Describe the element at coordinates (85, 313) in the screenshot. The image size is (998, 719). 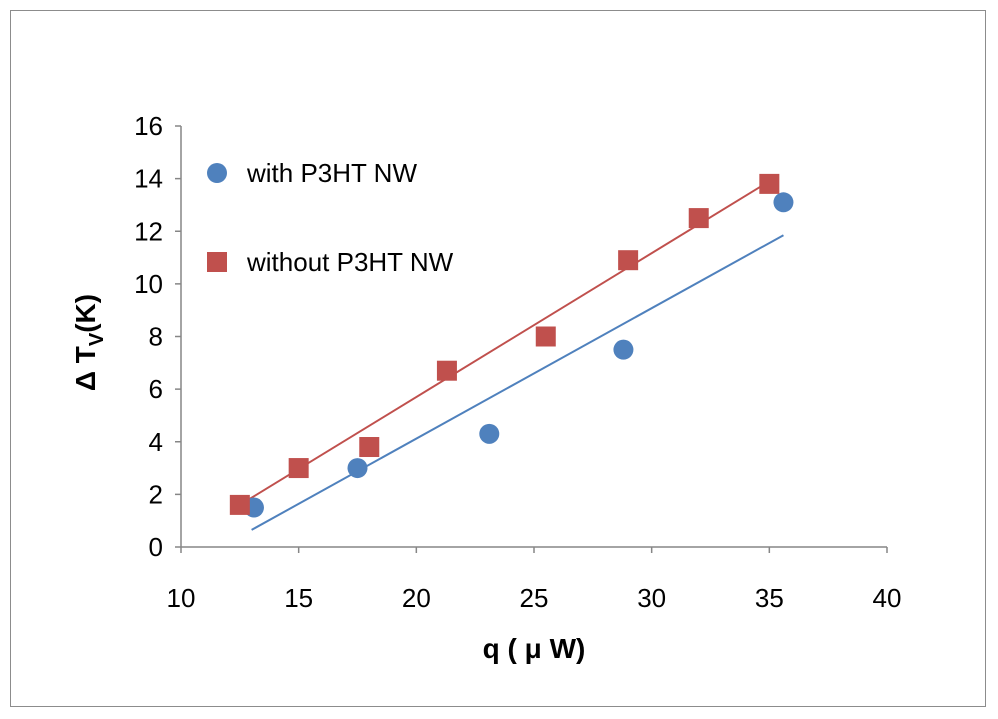
I see `y-axis-title-unit: (K)` at that location.